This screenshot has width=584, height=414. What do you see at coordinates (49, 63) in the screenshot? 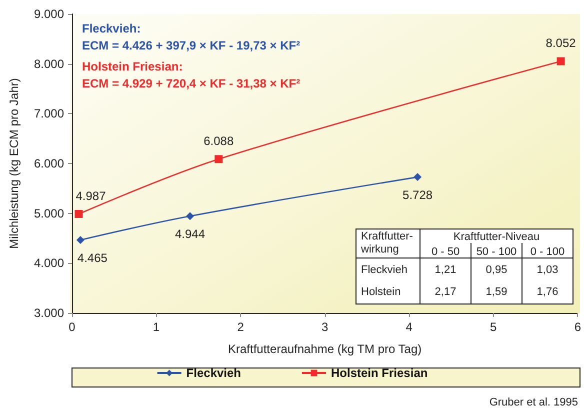
I see `y-tick-label: 8.000` at bounding box center [49, 63].